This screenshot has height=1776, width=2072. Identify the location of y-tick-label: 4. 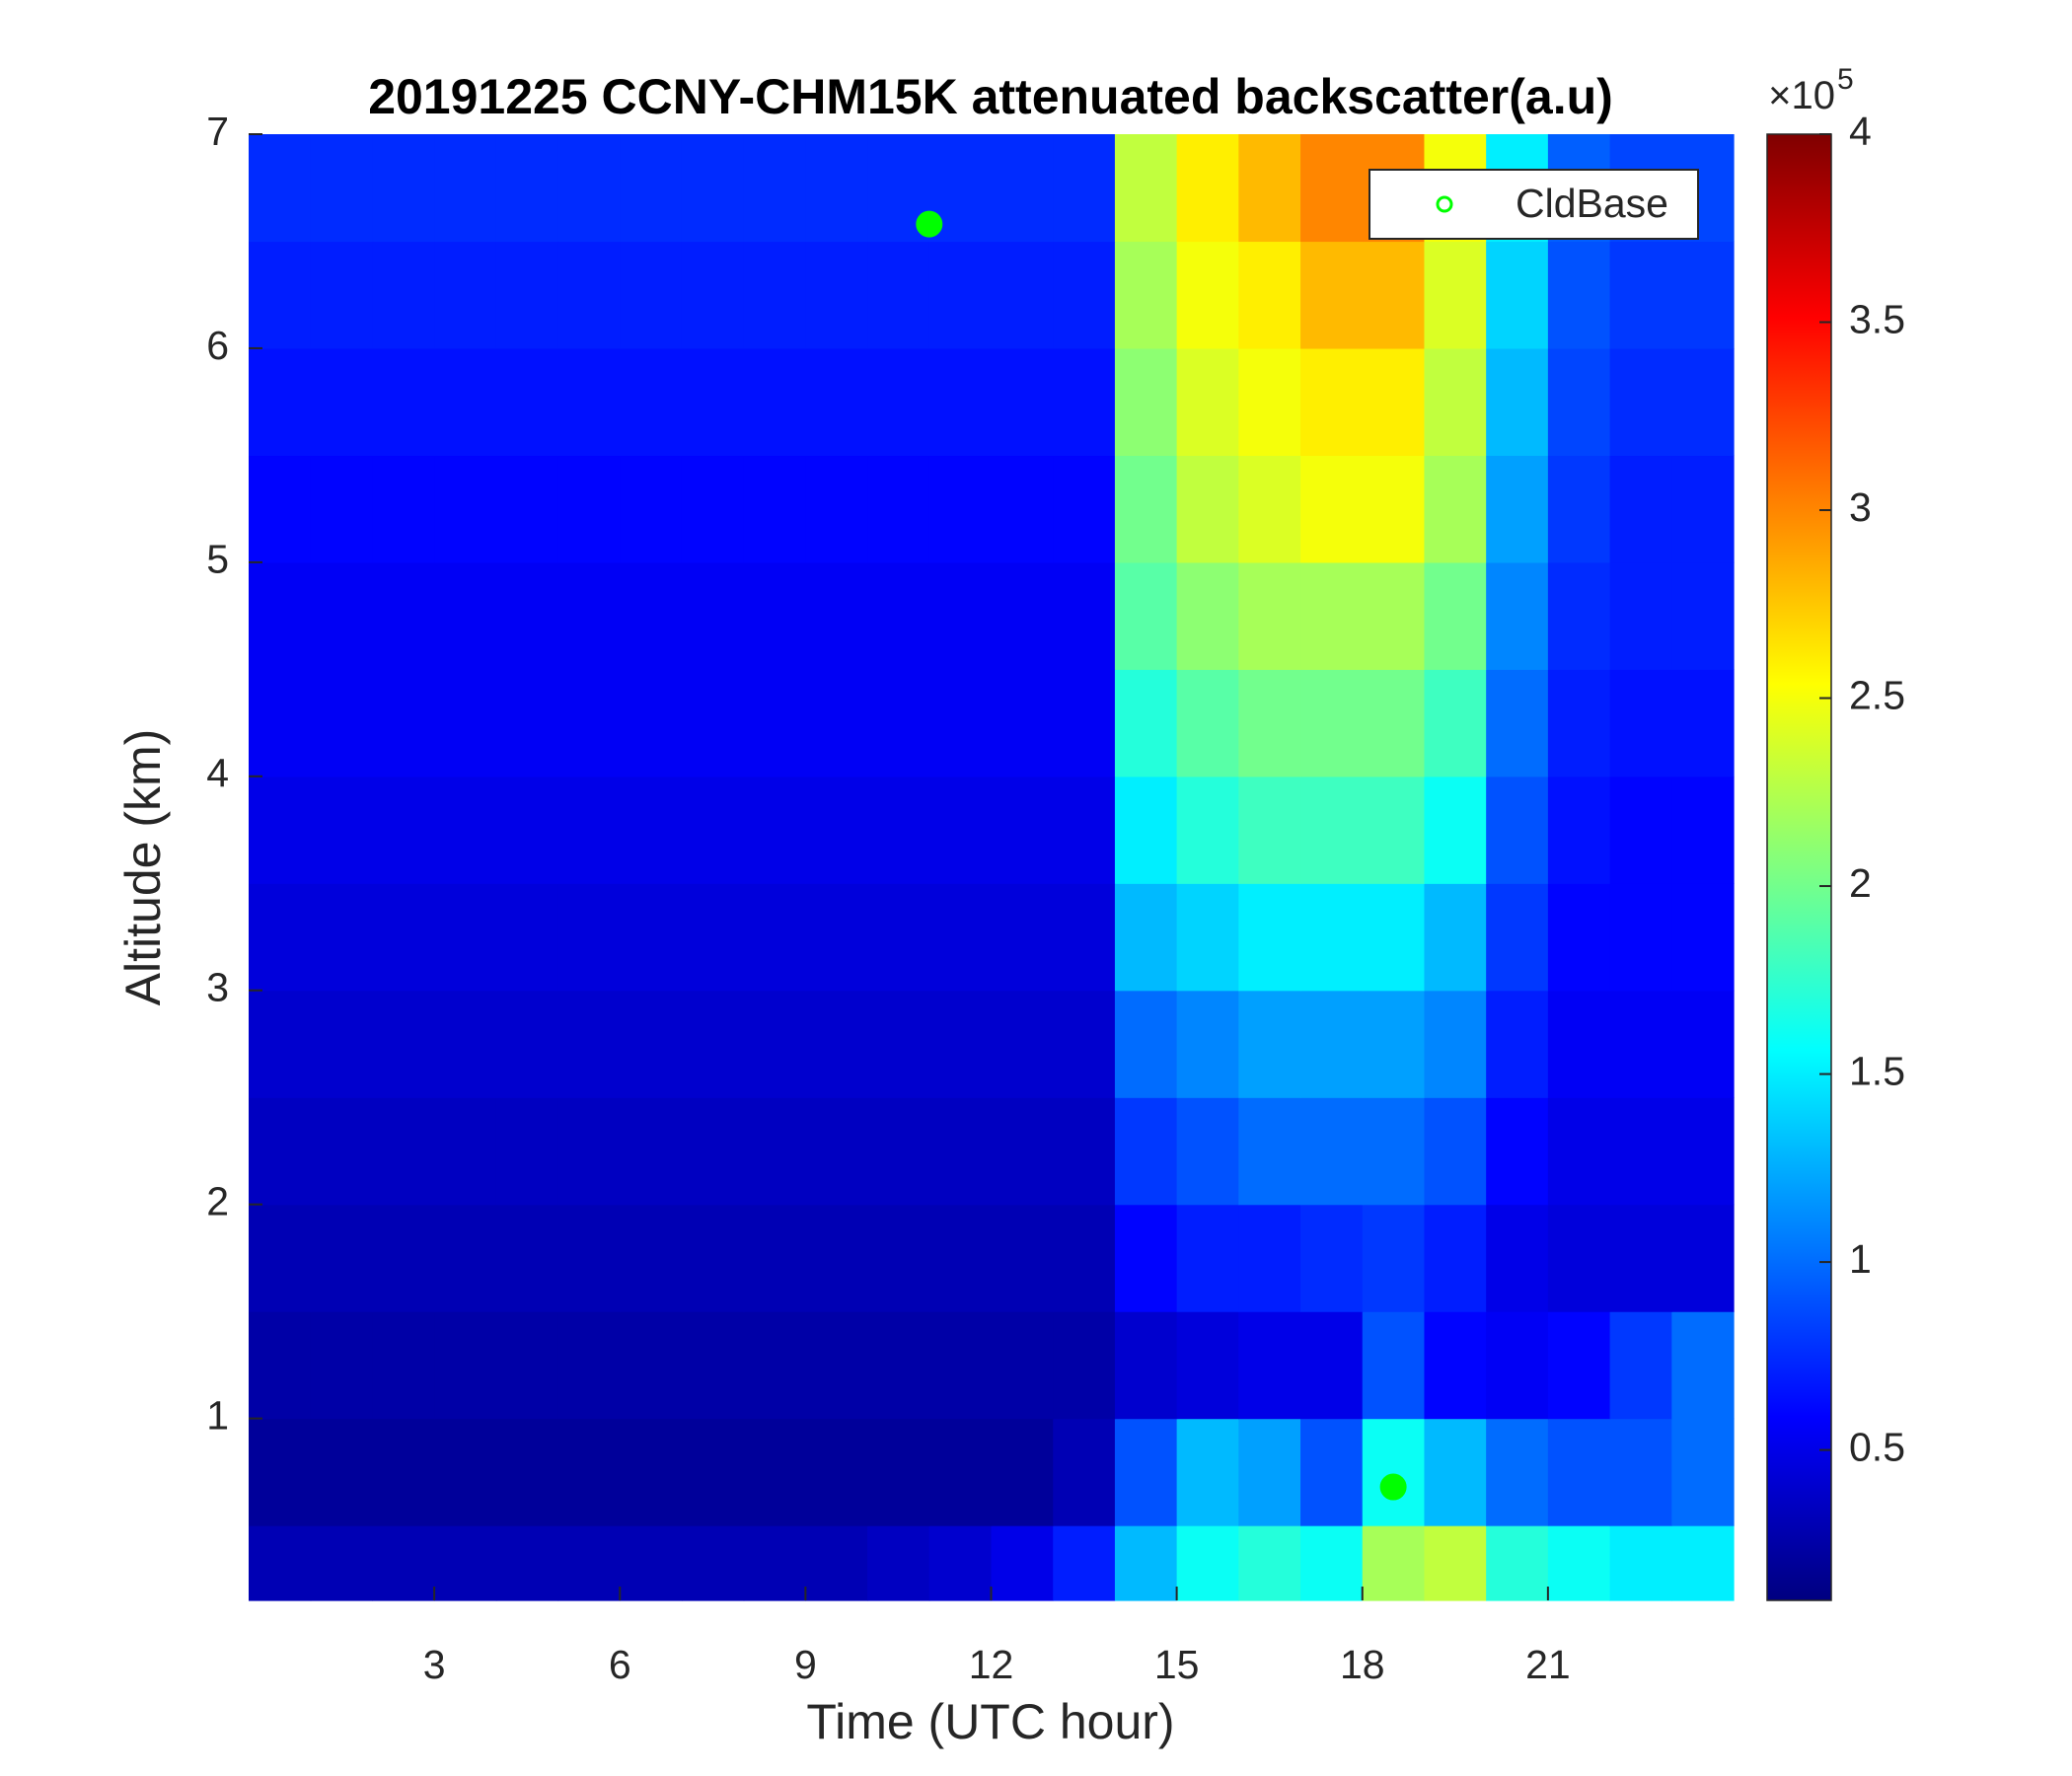
(218, 774).